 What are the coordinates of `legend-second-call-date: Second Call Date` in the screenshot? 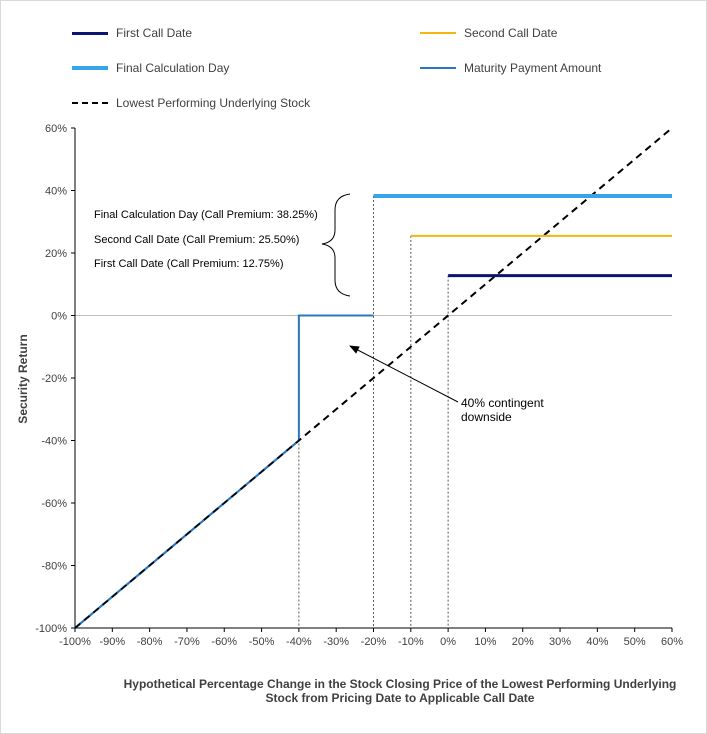 It's located at (488, 33).